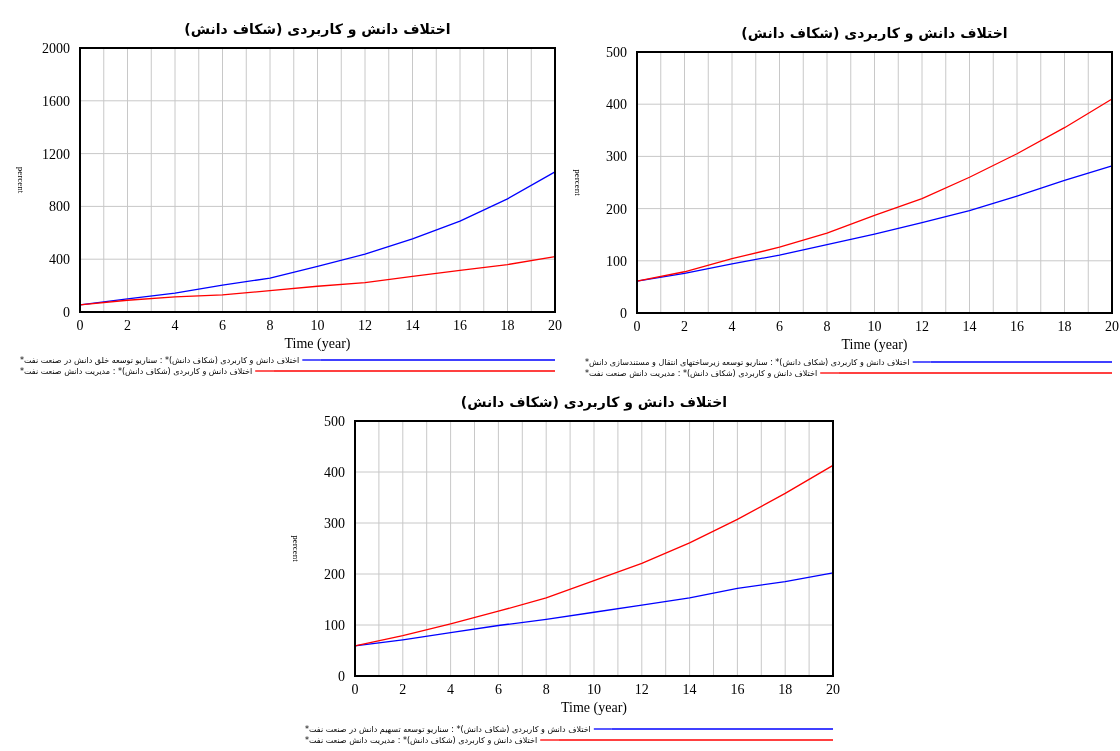 This screenshot has height=751, width=1120. I want to click on legend-label: اختلاف دانش و کاربردی (شکاف دانش)* : سناریو توسعه زیرساختهای انتقال و مستندسازی دانش*, so click(747, 362).